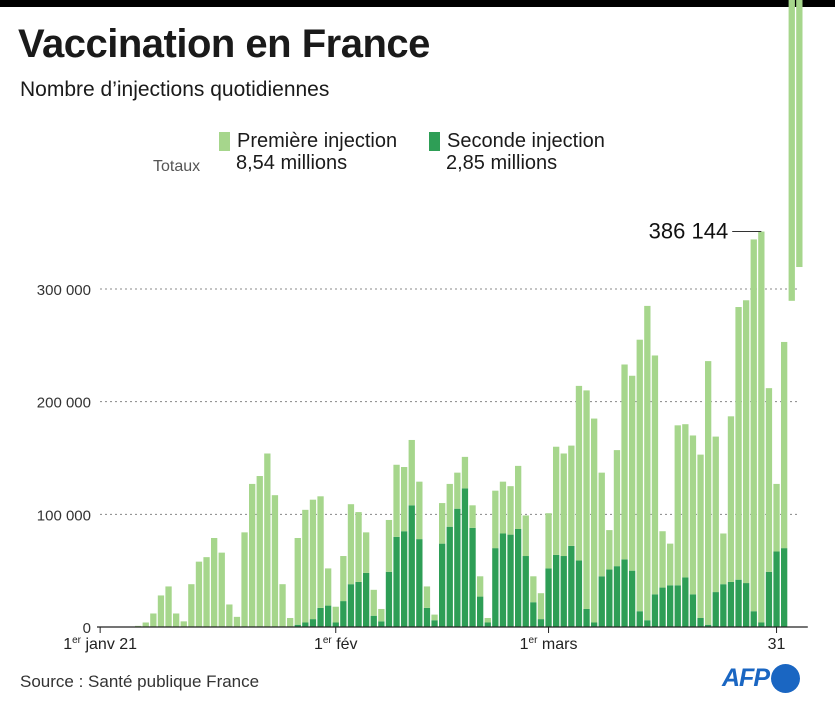 Image resolution: width=835 pixels, height=708 pixels. What do you see at coordinates (526, 141) in the screenshot?
I see `legend-label-seconde: Seconde injection` at bounding box center [526, 141].